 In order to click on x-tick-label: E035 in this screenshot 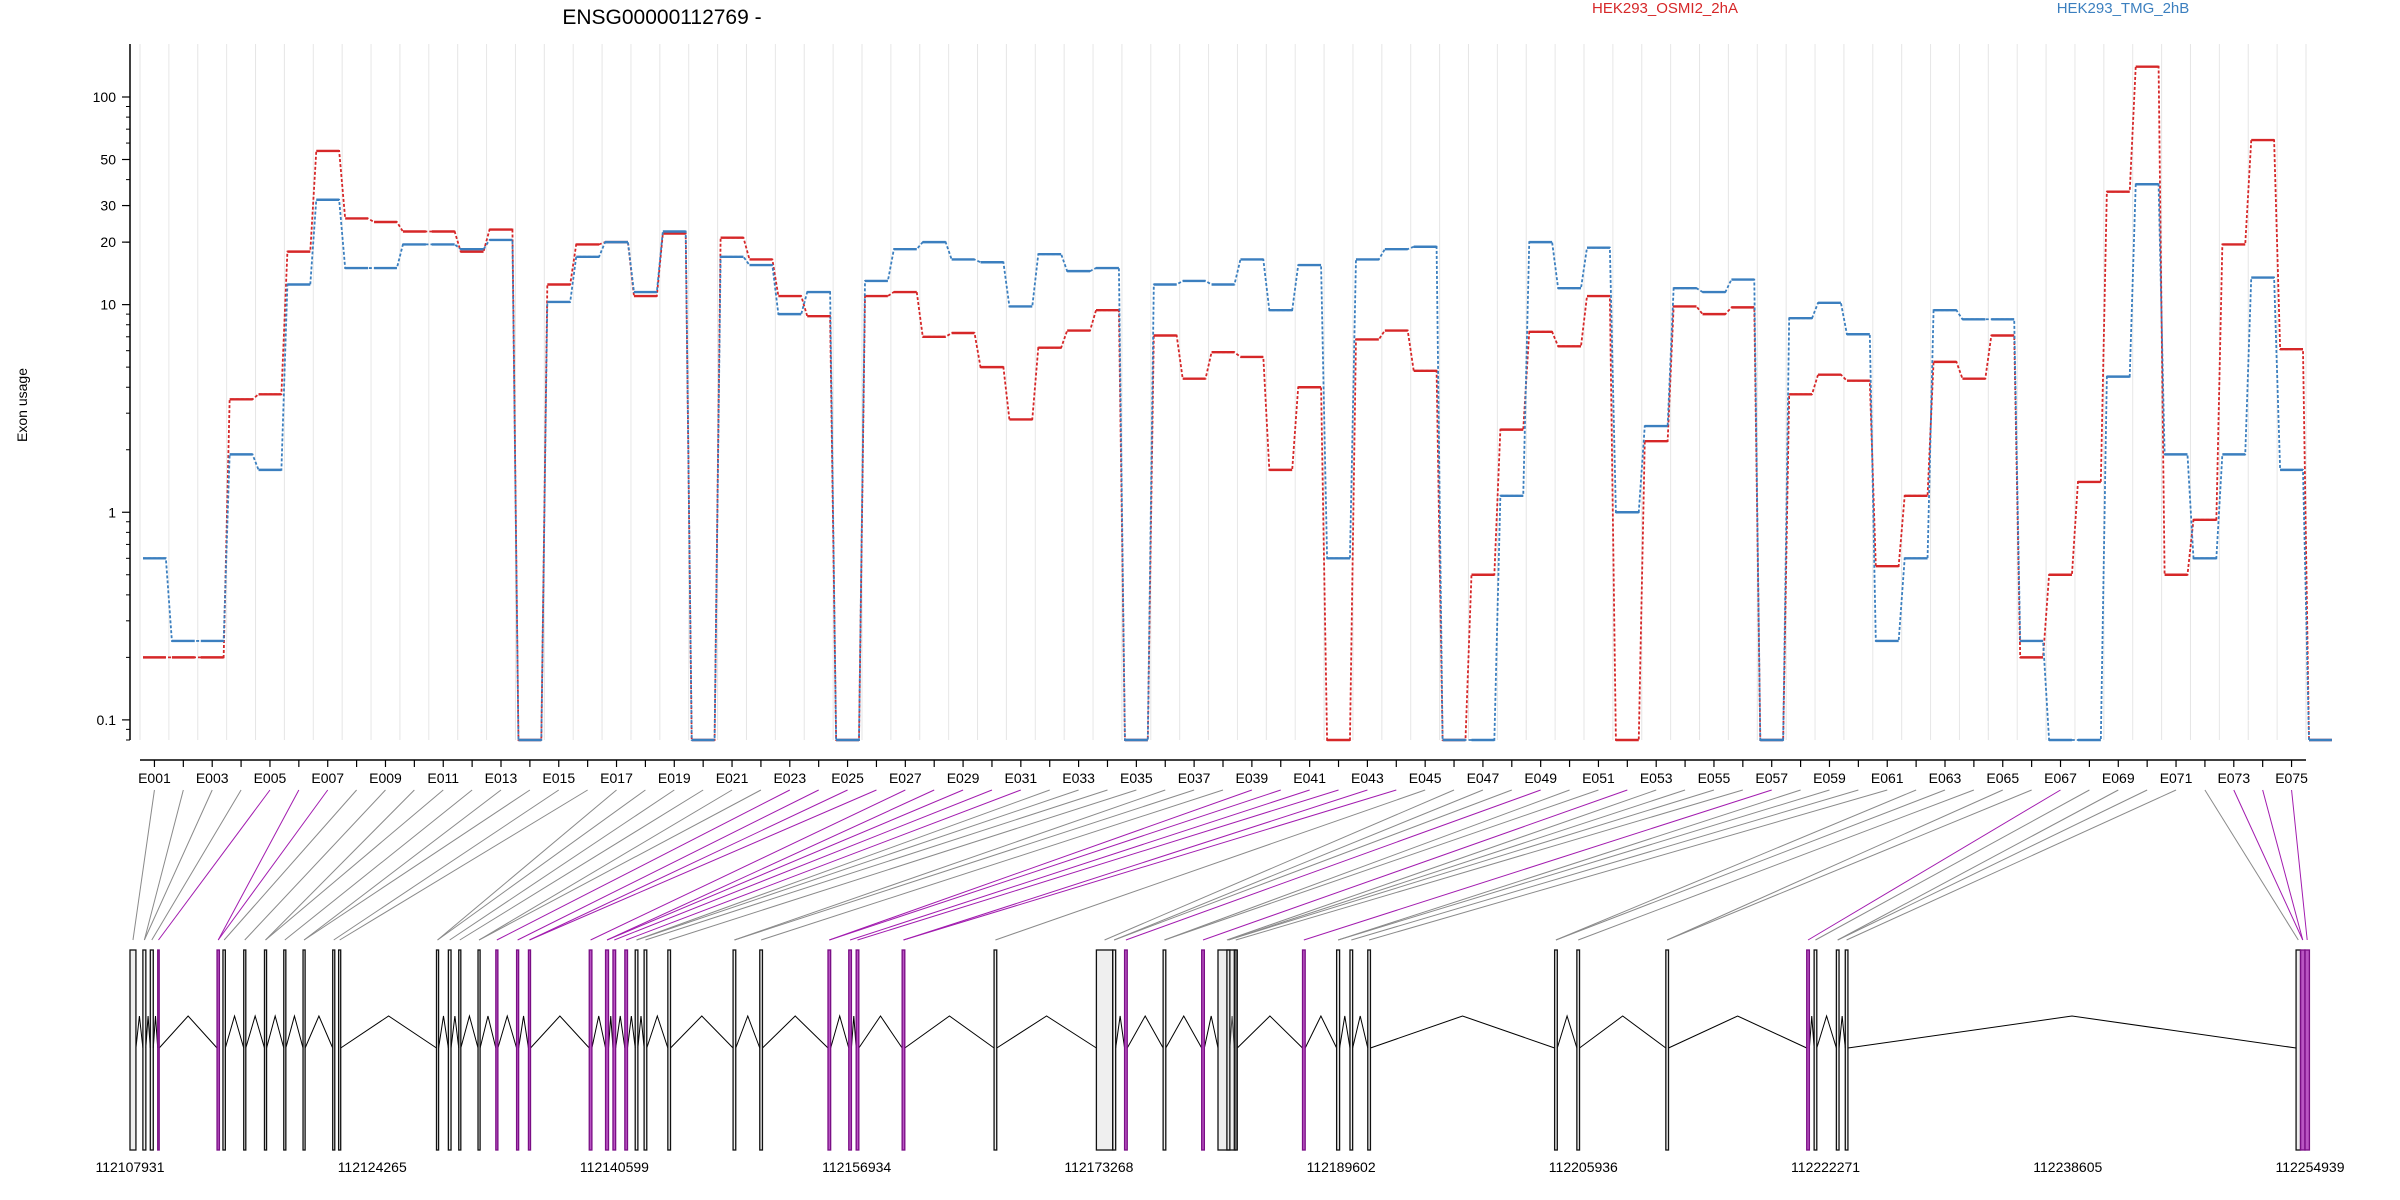, I will do `click(1136, 778)`.